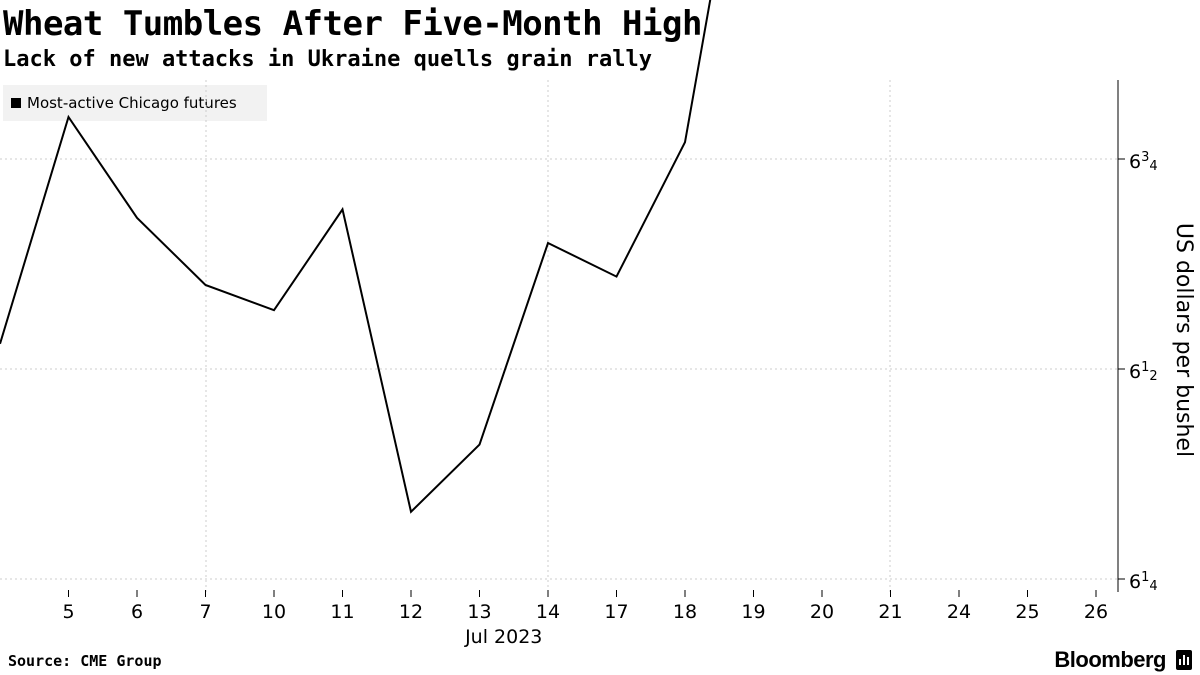 The width and height of the screenshot is (1200, 675). Describe the element at coordinates (503, 637) in the screenshot. I see `x-axis-title: Jul 2023` at that location.